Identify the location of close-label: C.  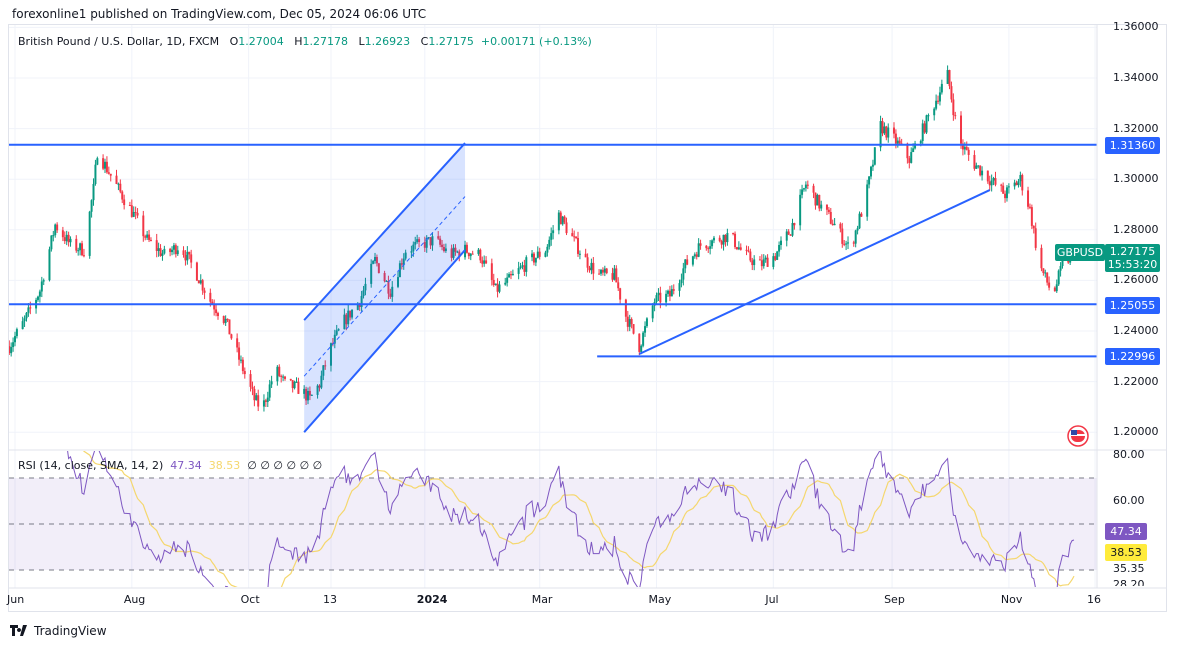
(424, 41).